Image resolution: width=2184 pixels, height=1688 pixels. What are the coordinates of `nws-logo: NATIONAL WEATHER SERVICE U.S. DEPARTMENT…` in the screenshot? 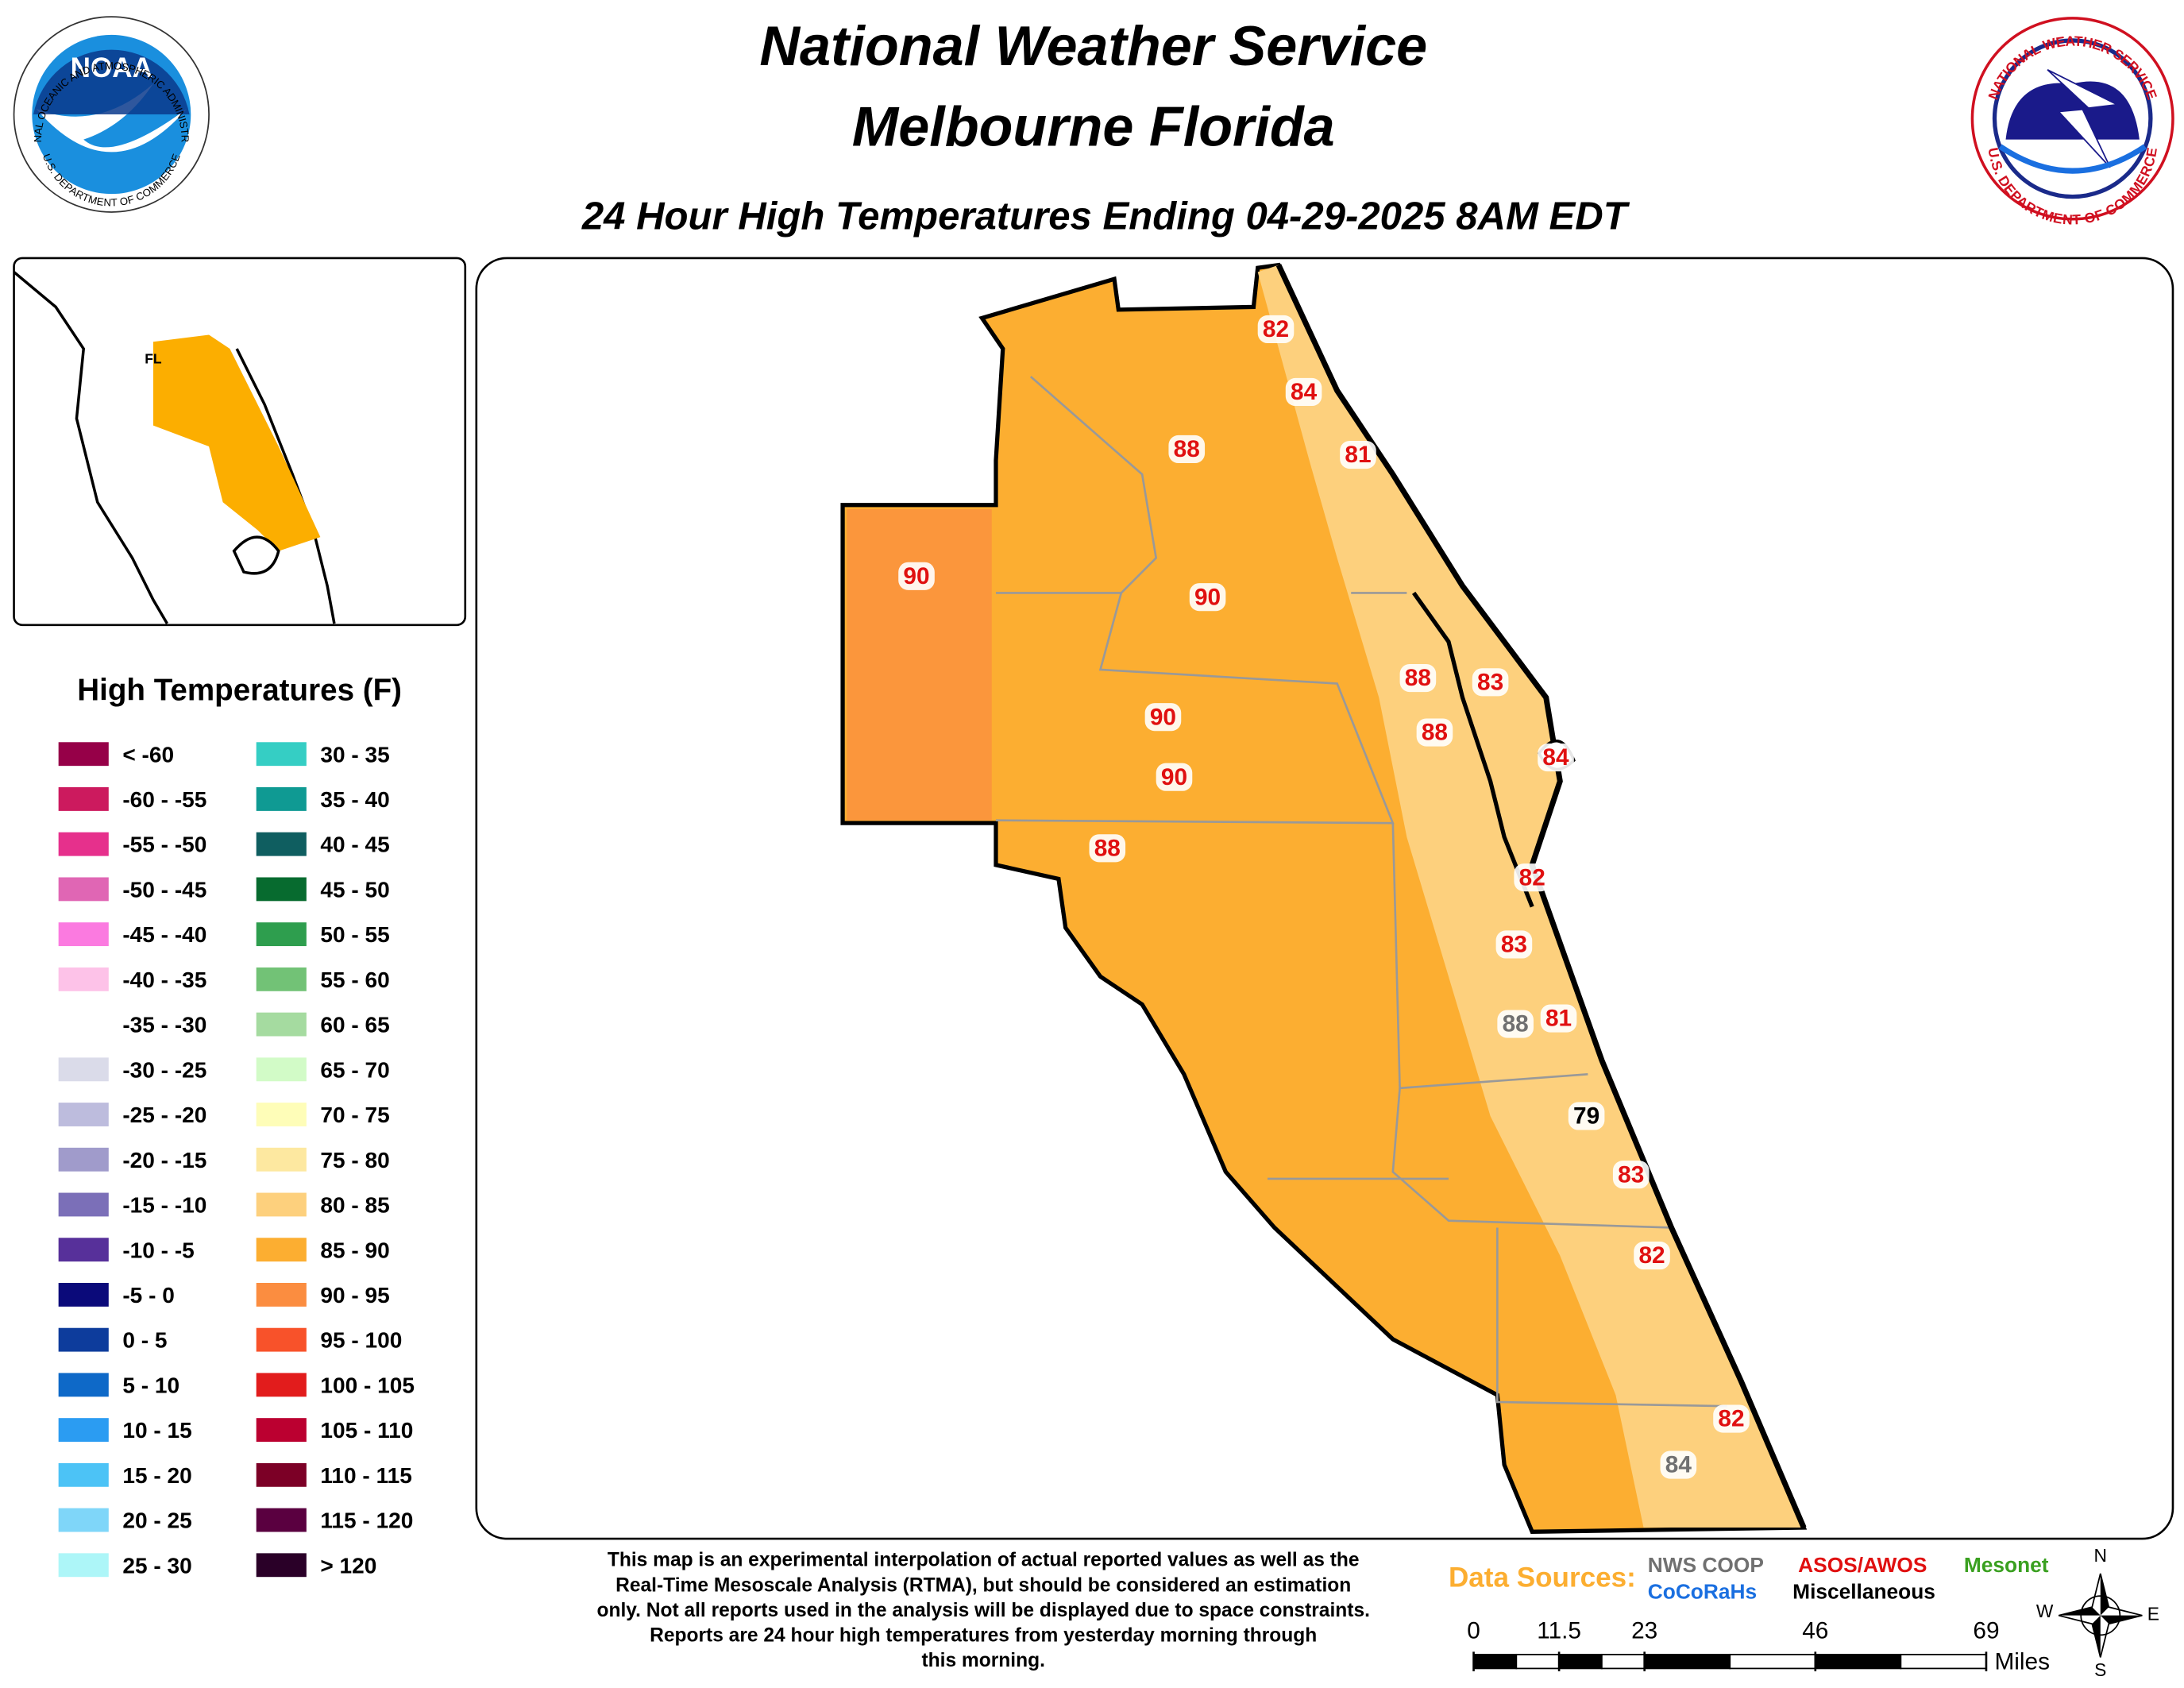 It's located at (2072, 122).